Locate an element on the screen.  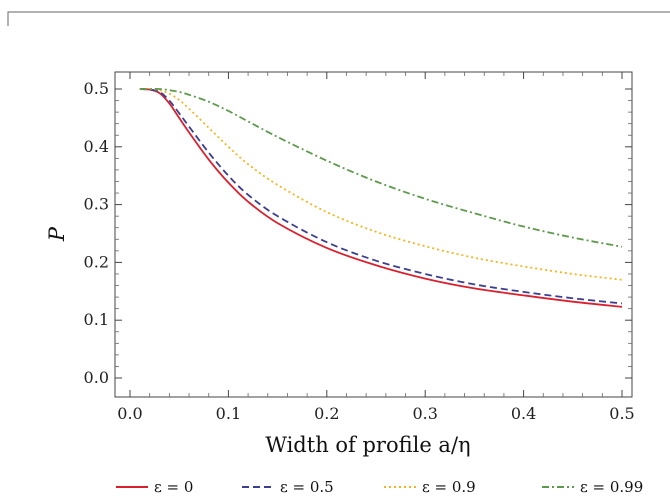
legend-label: ε = 0 is located at coordinates (173, 487).